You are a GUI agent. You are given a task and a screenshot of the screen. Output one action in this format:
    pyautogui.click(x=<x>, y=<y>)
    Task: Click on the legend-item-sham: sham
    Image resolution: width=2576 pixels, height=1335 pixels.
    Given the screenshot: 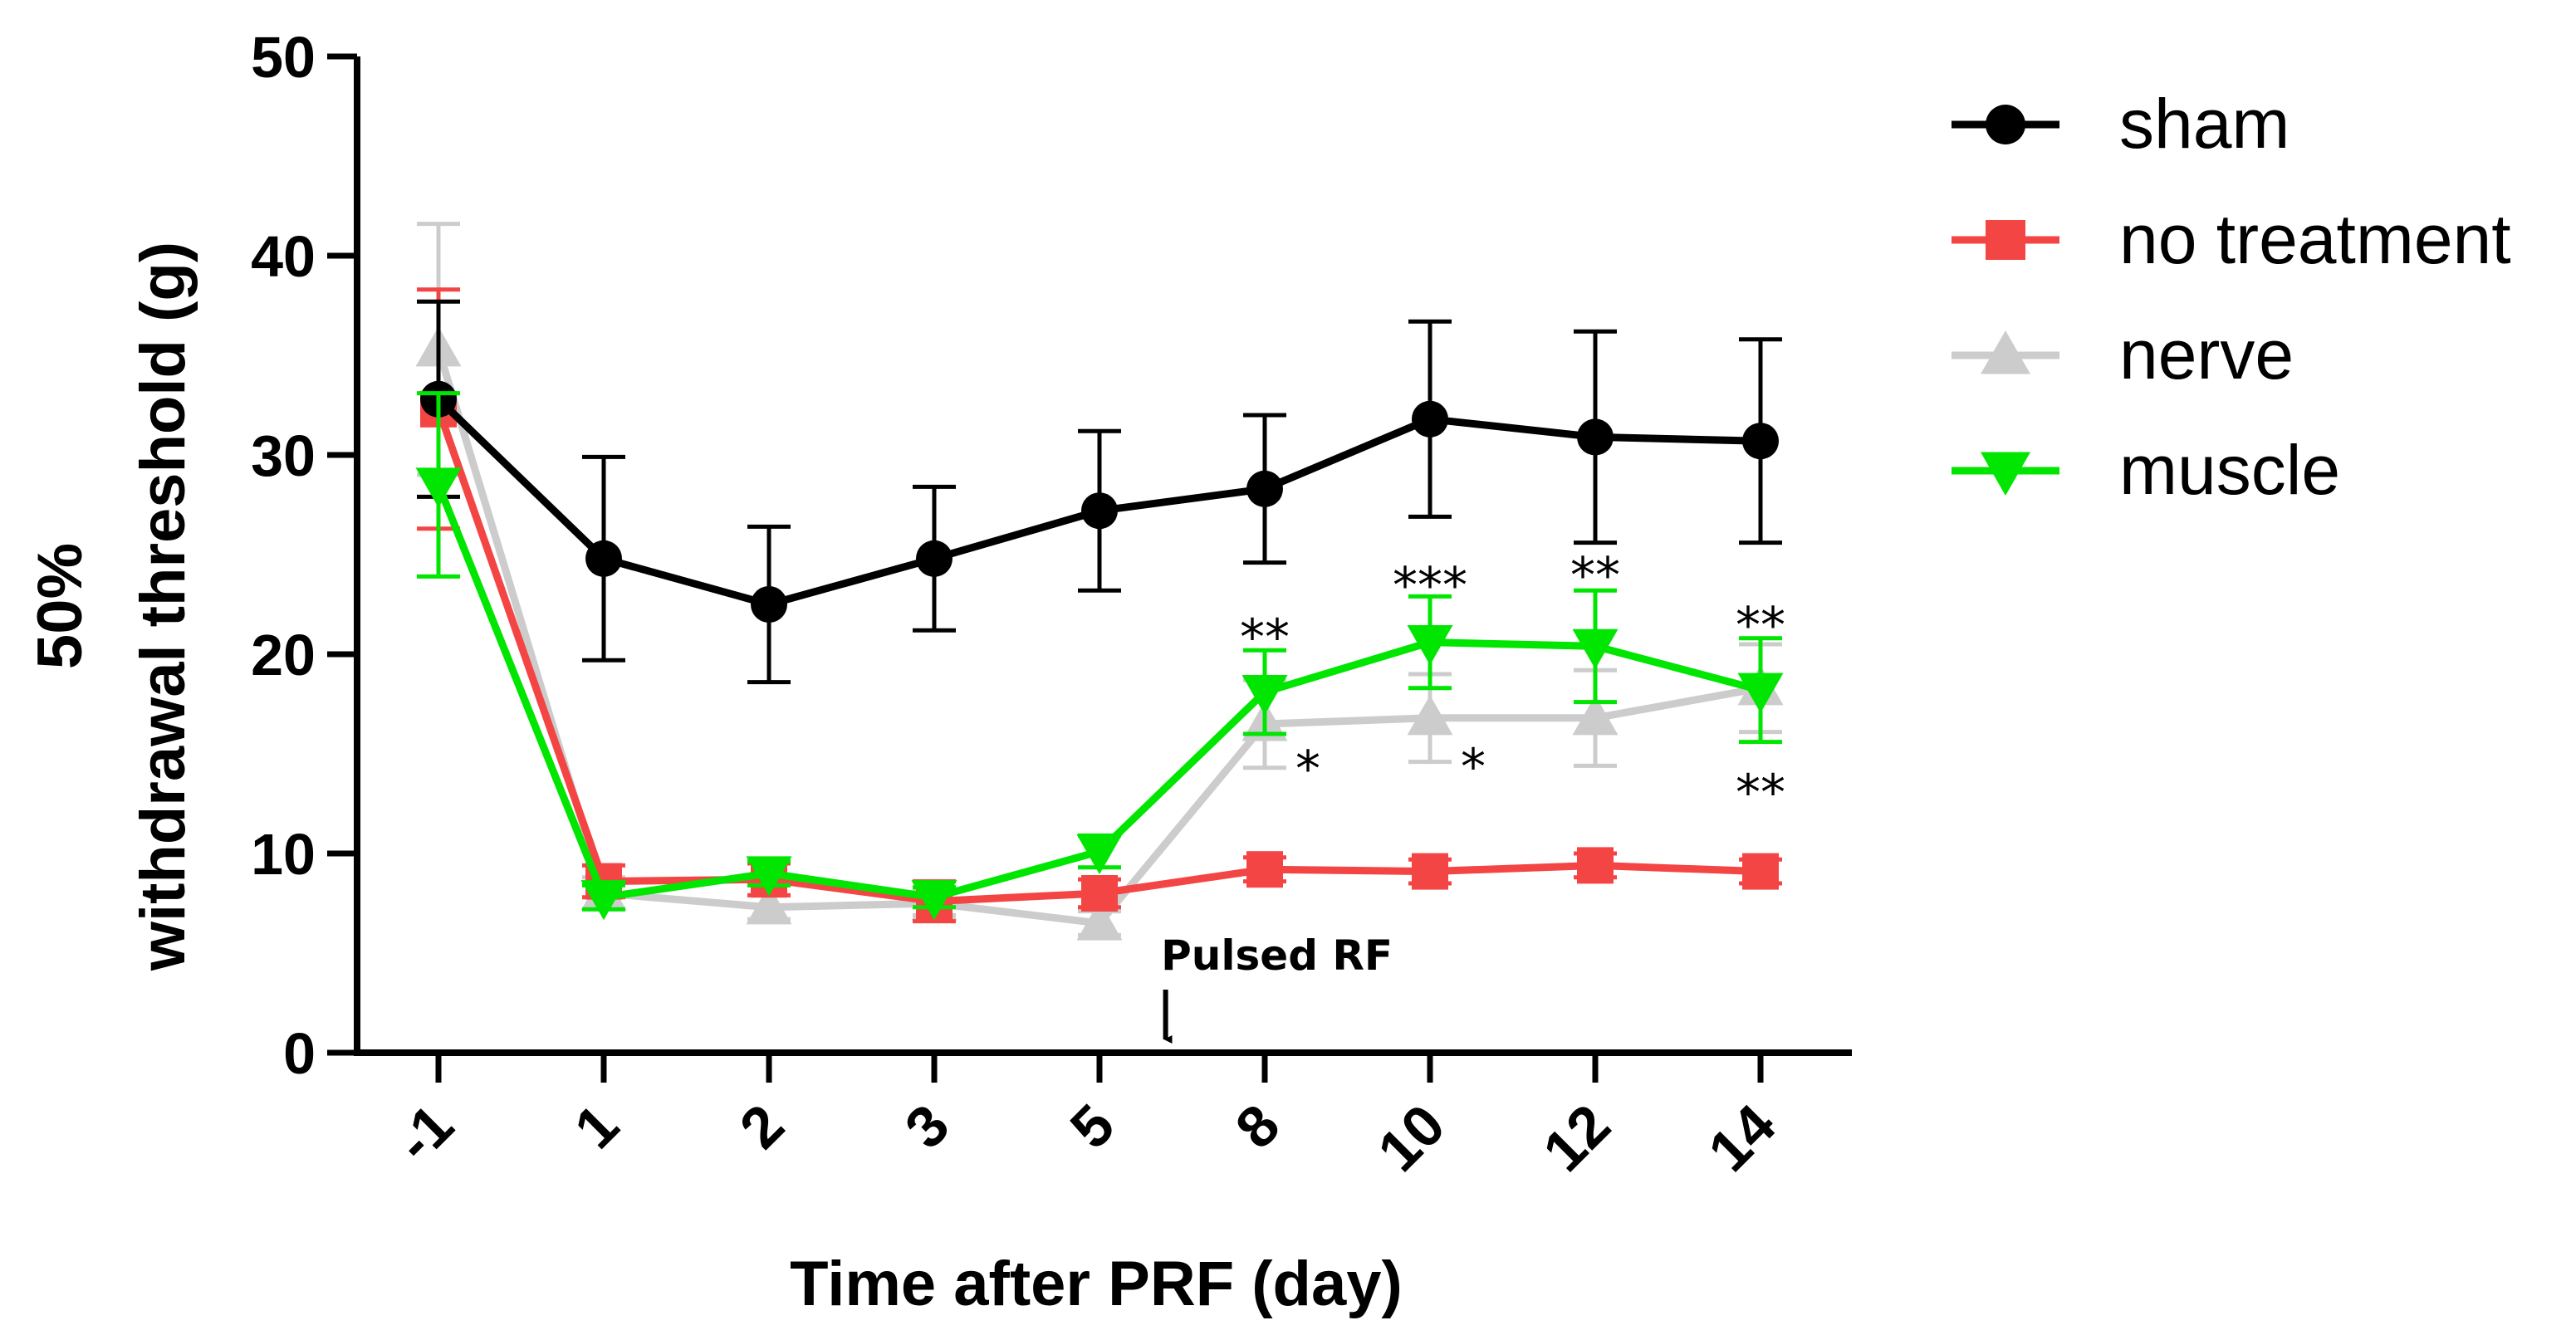 What is the action you would take?
    pyautogui.click(x=2121, y=124)
    